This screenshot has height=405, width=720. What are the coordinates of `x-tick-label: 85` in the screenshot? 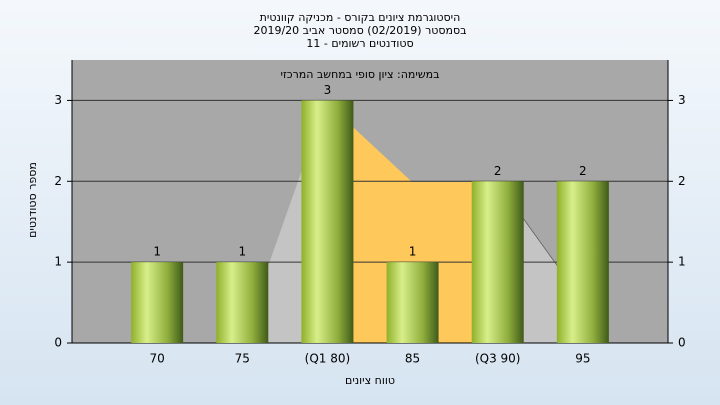 It's located at (412, 359).